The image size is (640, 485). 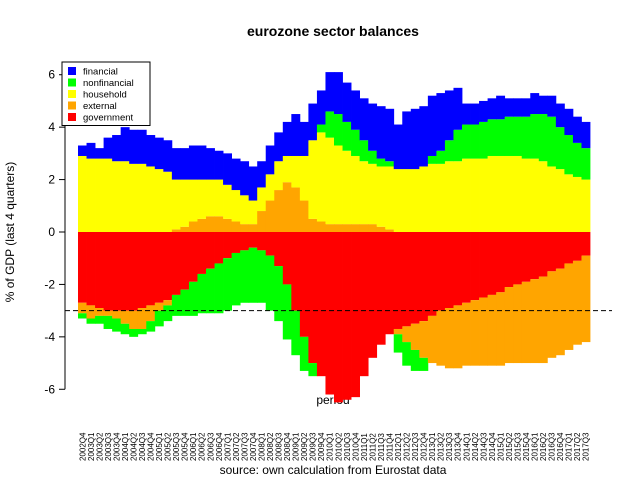 I want to click on chart-title: eurozone sector balances, so click(x=333, y=31).